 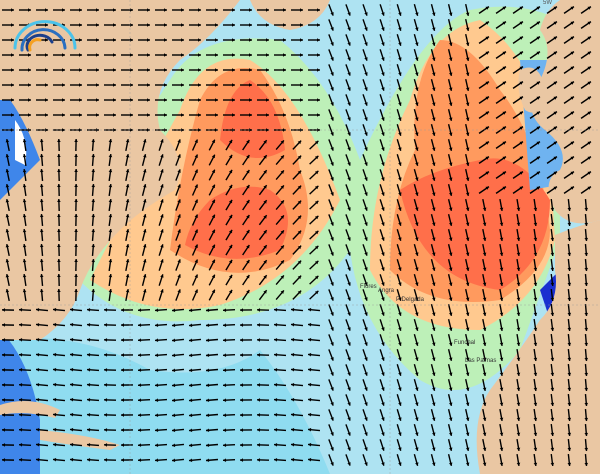 What do you see at coordinates (481, 361) in the screenshot?
I see `place-las-palmas: Las Palmas` at bounding box center [481, 361].